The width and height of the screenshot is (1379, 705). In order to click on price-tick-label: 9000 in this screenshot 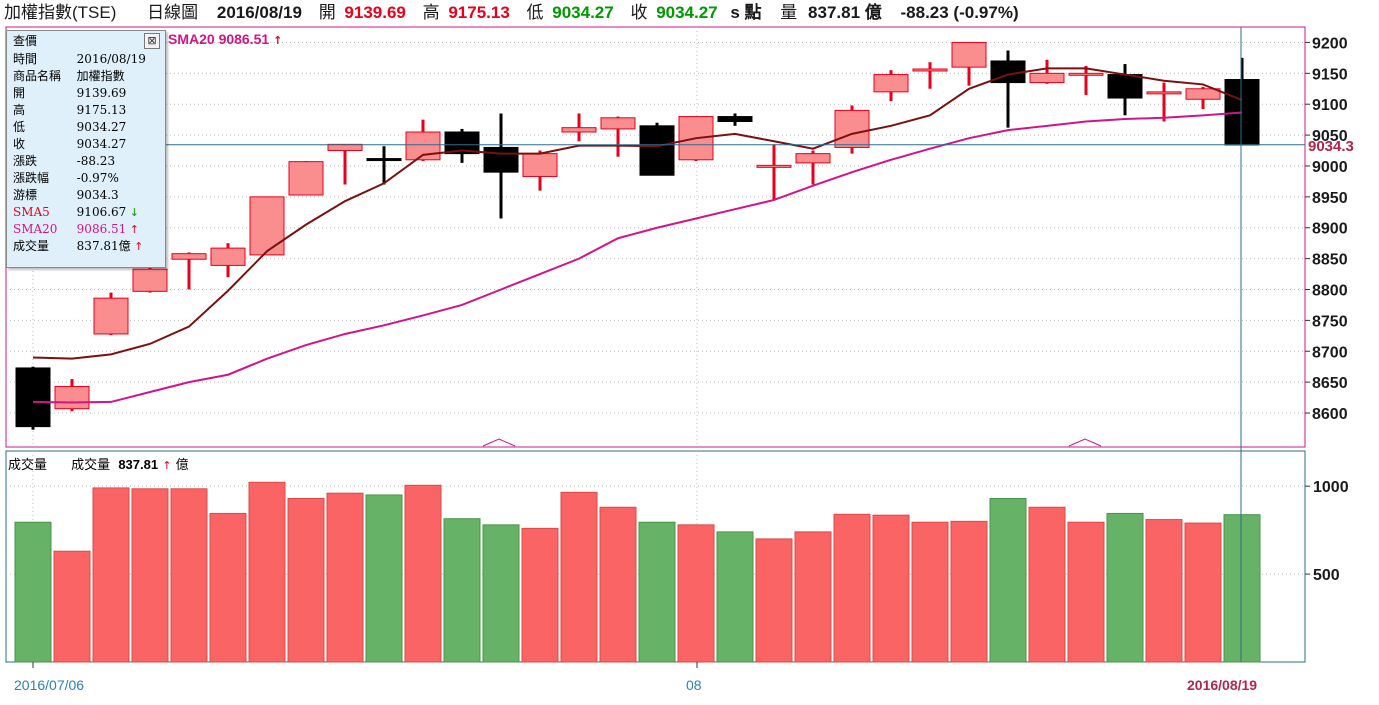, I will do `click(1330, 167)`.